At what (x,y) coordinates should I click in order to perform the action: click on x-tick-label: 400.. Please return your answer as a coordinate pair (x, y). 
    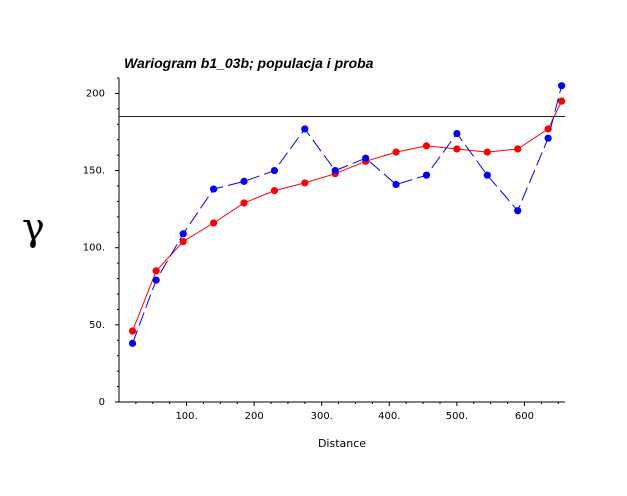
    Looking at the image, I should click on (389, 416).